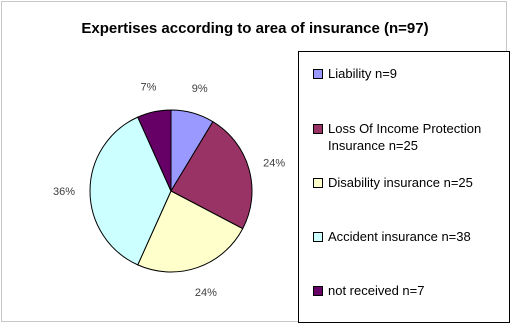  Describe the element at coordinates (411, 73) in the screenshot. I see `legend-item: Liability n=9` at that location.